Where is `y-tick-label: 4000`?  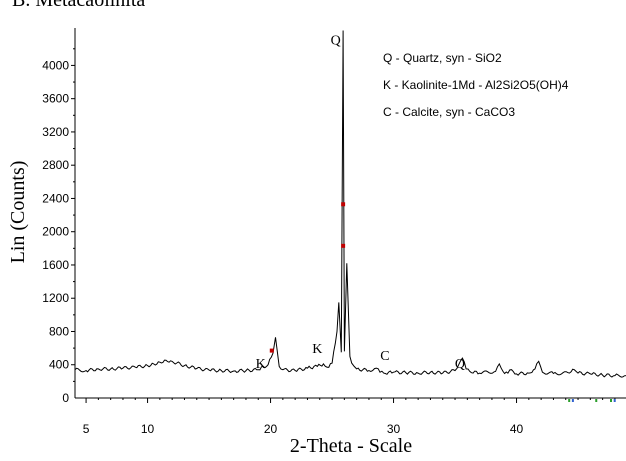
y-tick-label: 4000 is located at coordinates (55, 65).